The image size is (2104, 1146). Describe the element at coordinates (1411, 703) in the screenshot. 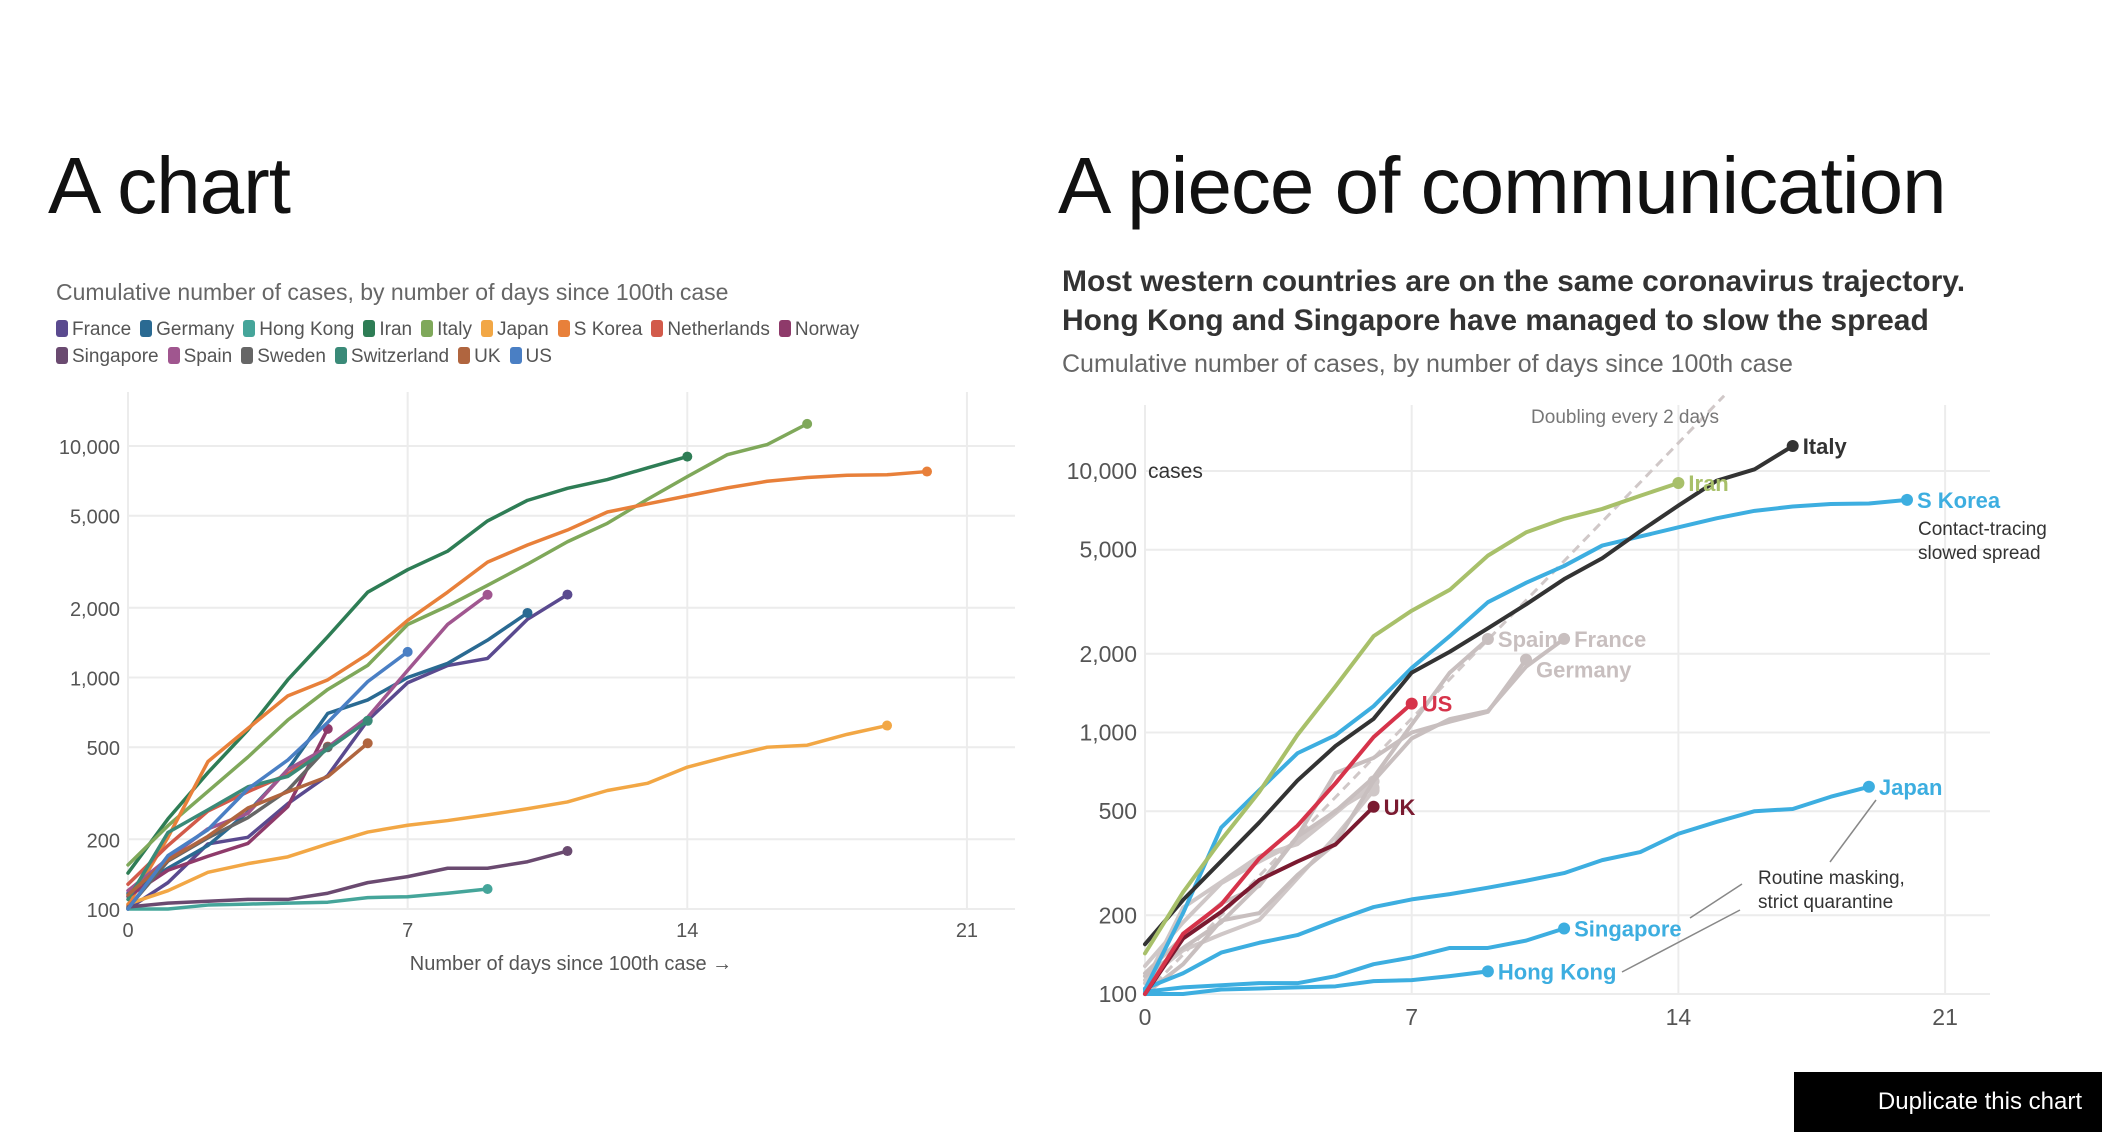

I see `series-end-dot-us` at that location.